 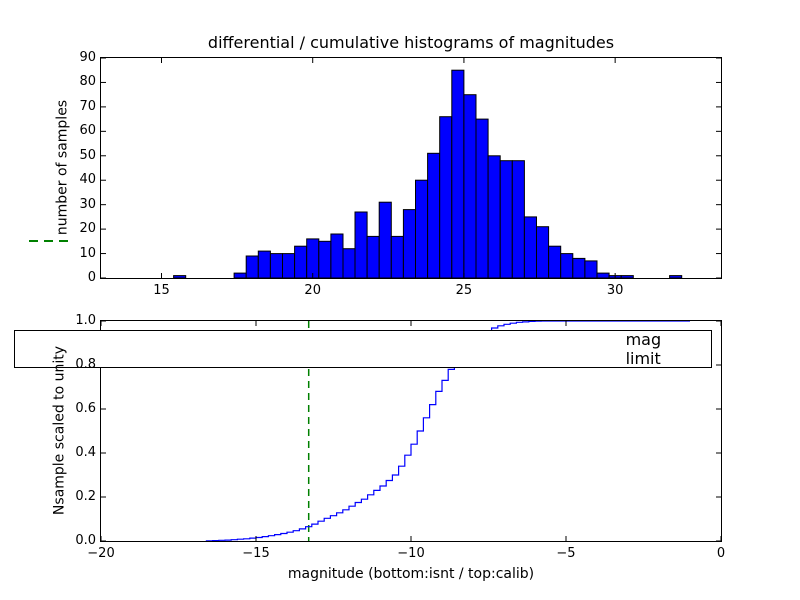 What do you see at coordinates (464, 290) in the screenshot?
I see `tick-label: 25` at bounding box center [464, 290].